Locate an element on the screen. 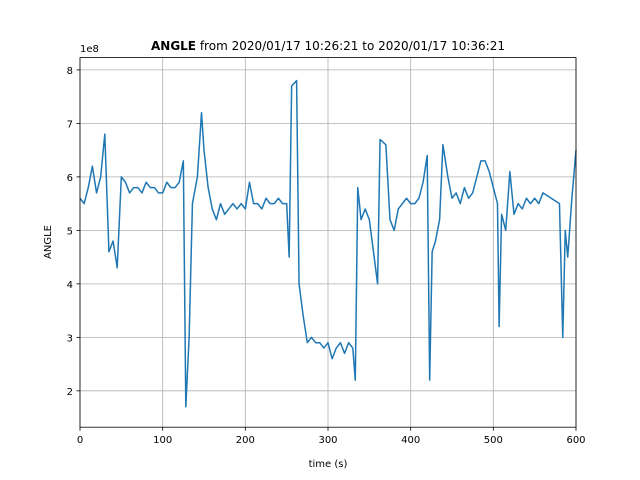 The height and width of the screenshot is (480, 640). y-axis-label: ANGLE is located at coordinates (48, 242).